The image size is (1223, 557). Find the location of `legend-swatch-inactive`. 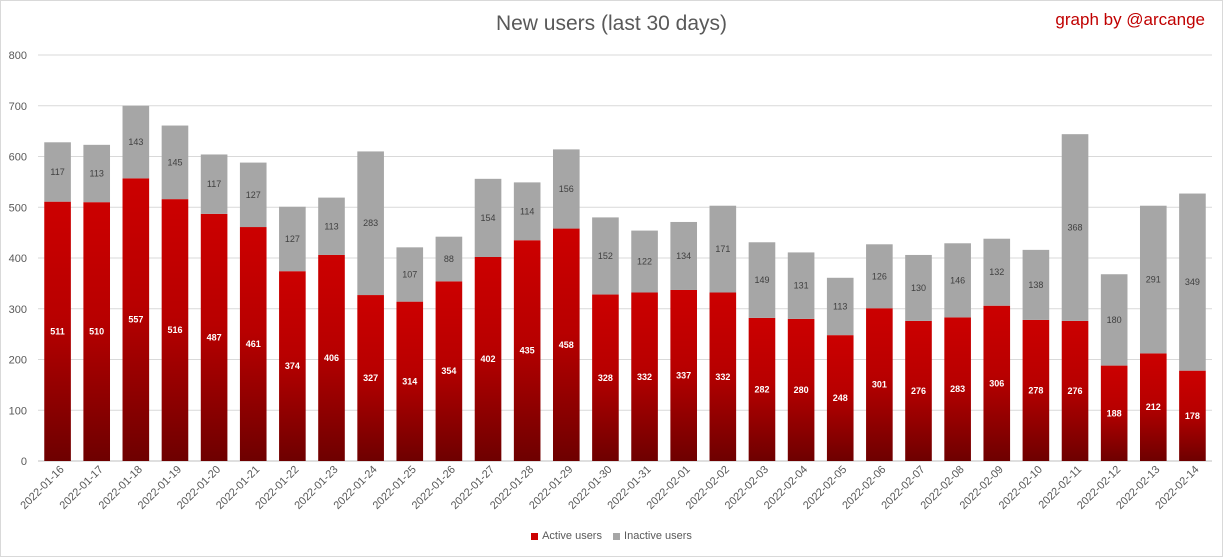

legend-swatch-inactive is located at coordinates (617, 536).